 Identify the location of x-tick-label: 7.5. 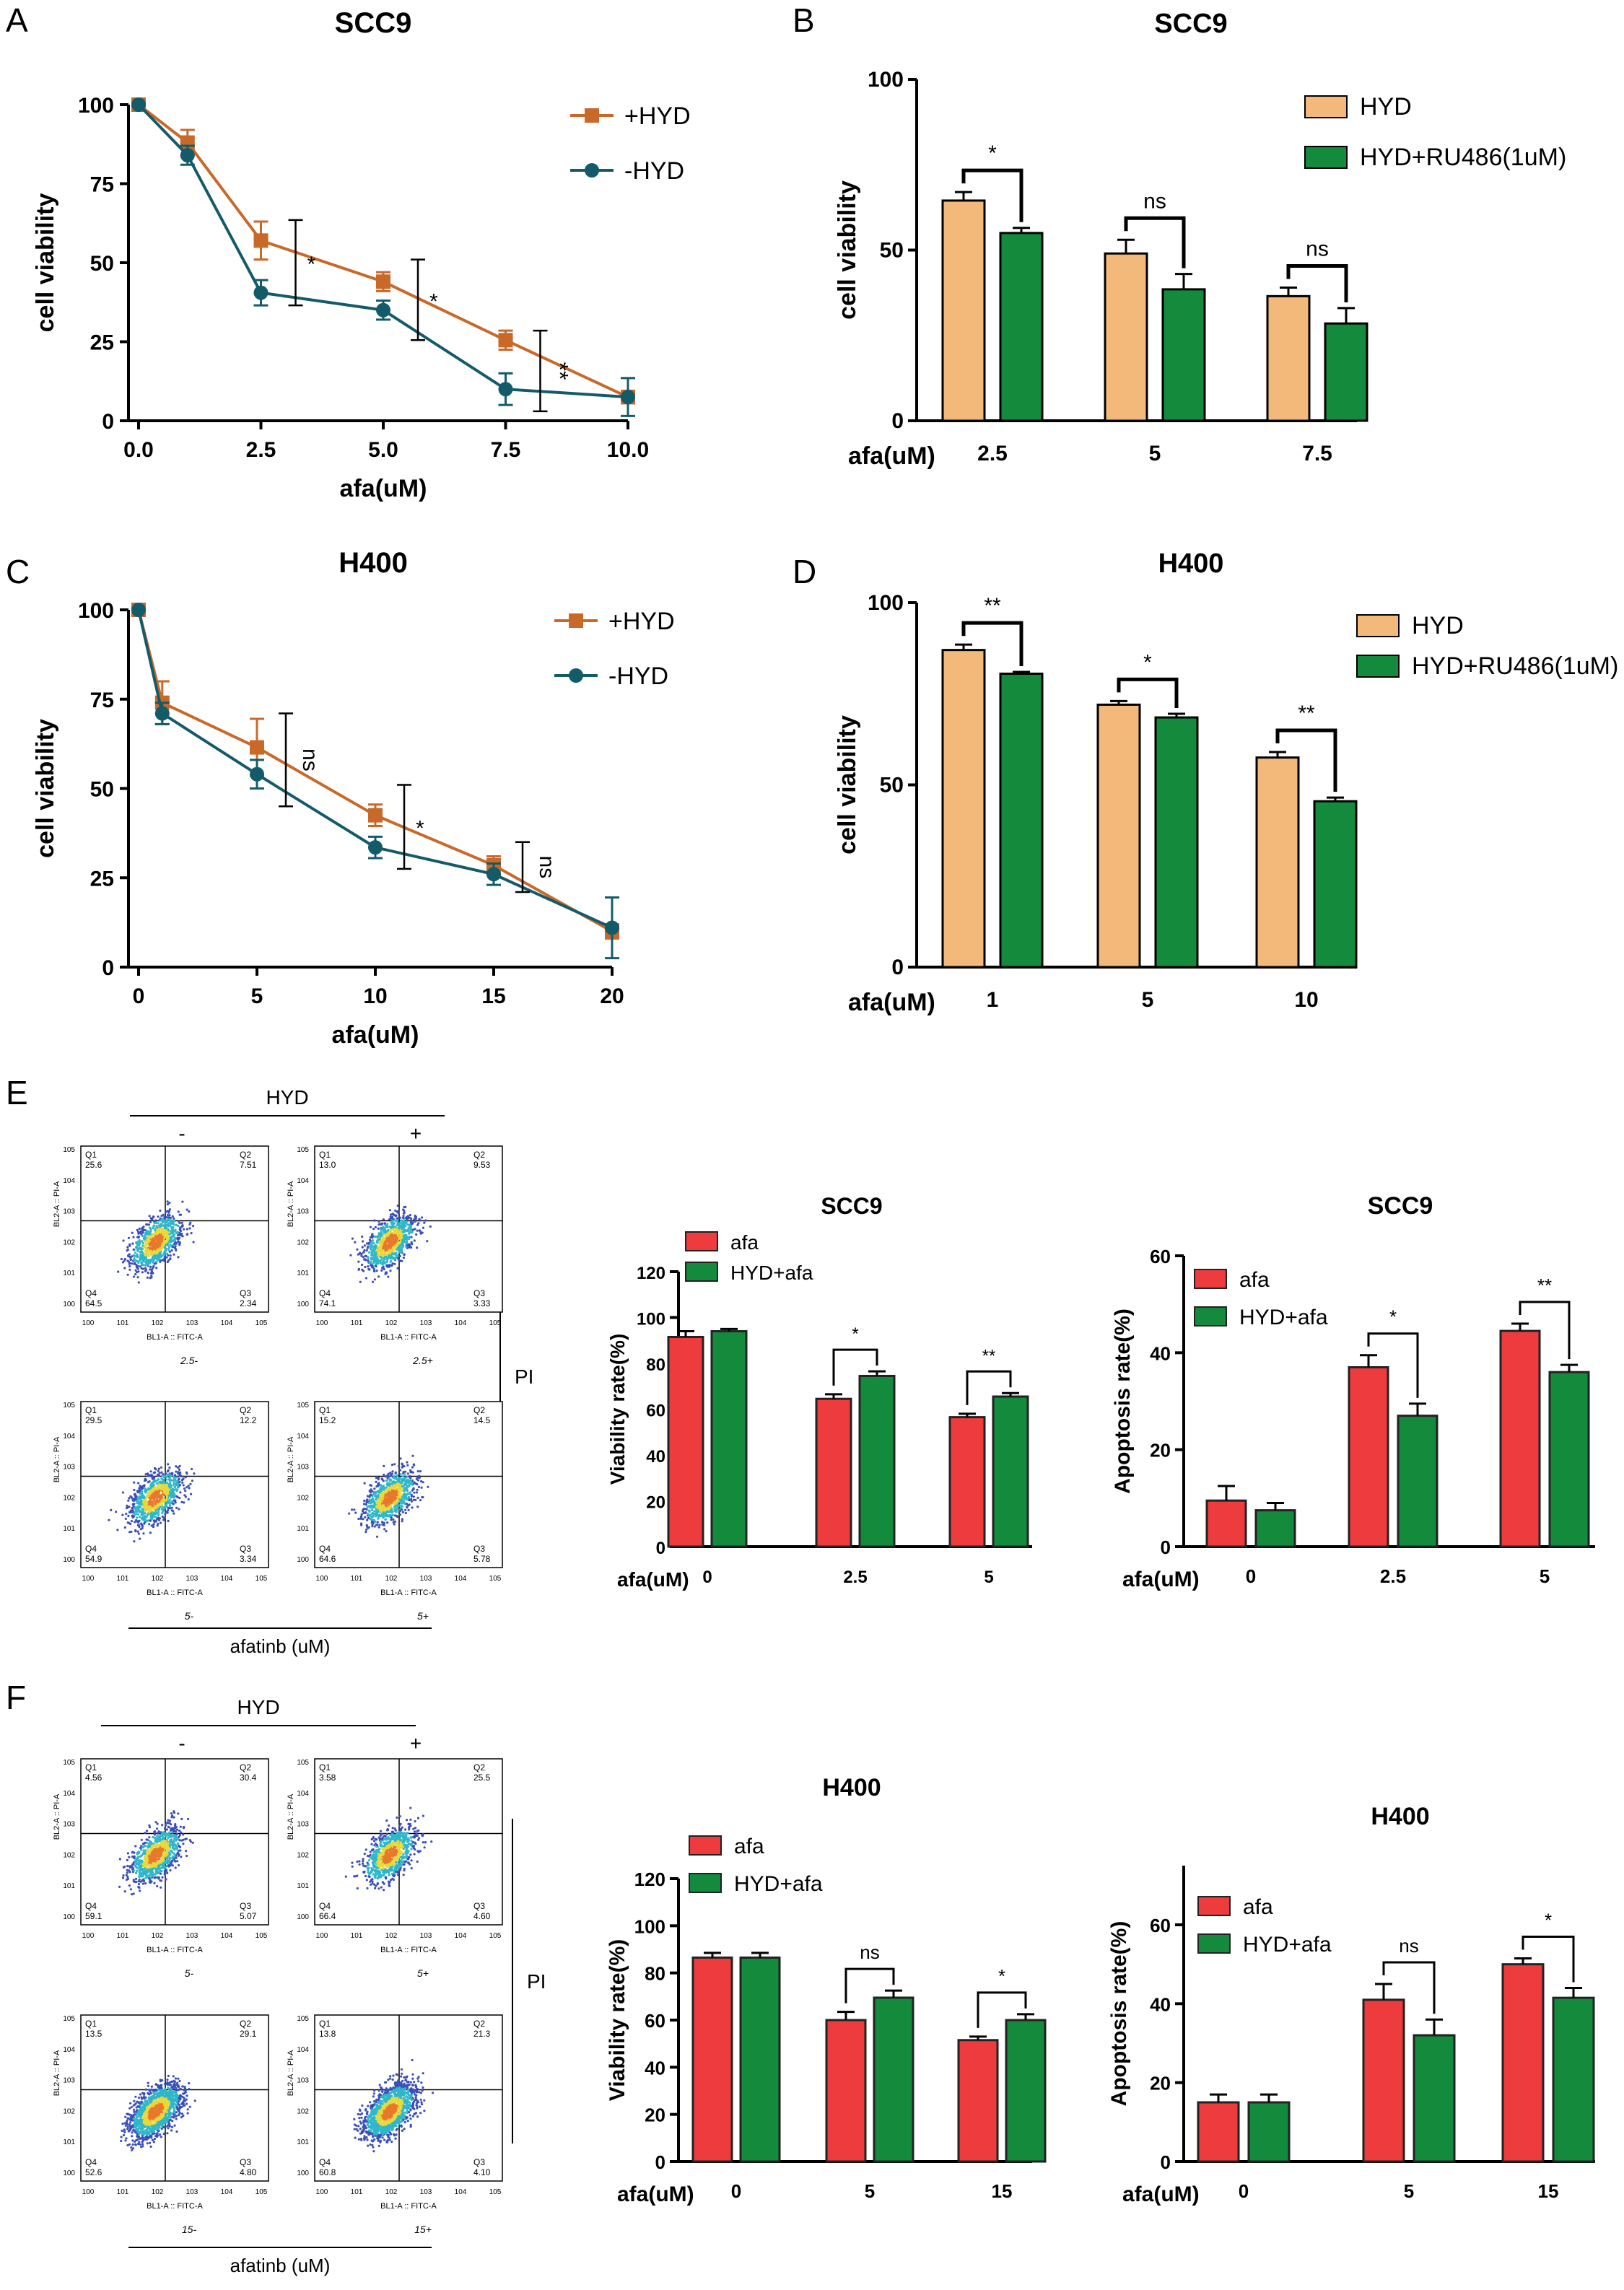
(1317, 454).